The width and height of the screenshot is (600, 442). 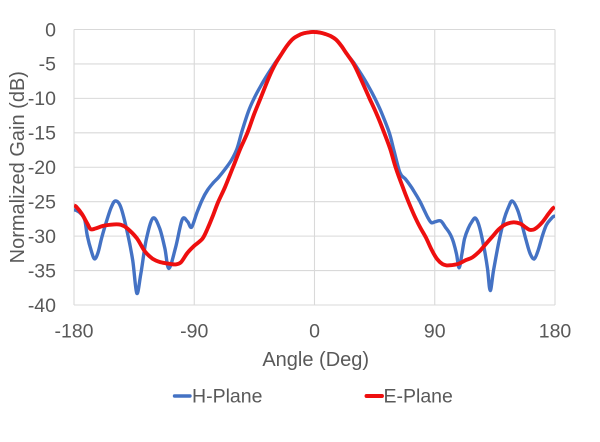 What do you see at coordinates (42, 168) in the screenshot?
I see `svg-text: -20` at bounding box center [42, 168].